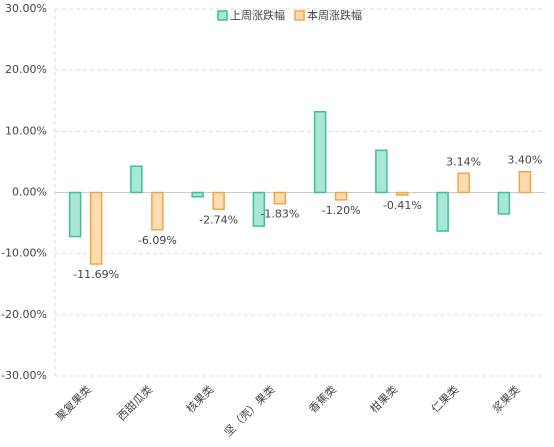 This screenshot has width=554, height=447. I want to click on y-tick-label: 0.00%, so click(29, 192).